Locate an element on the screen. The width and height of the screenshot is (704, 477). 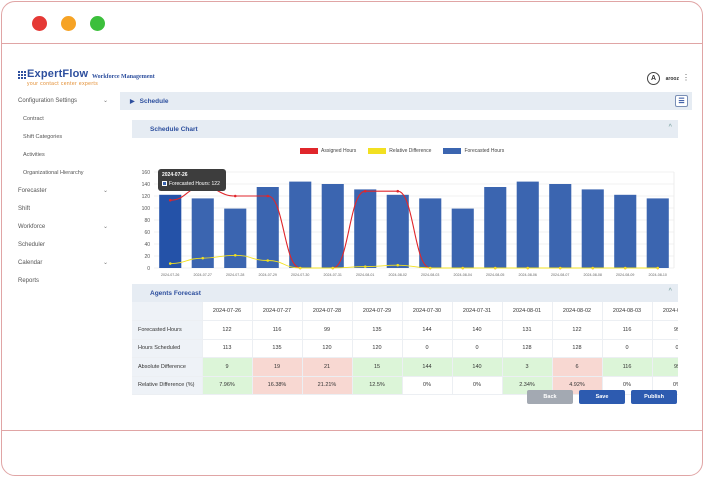
more-options-icon: ⋮ is located at coordinates (686, 77).